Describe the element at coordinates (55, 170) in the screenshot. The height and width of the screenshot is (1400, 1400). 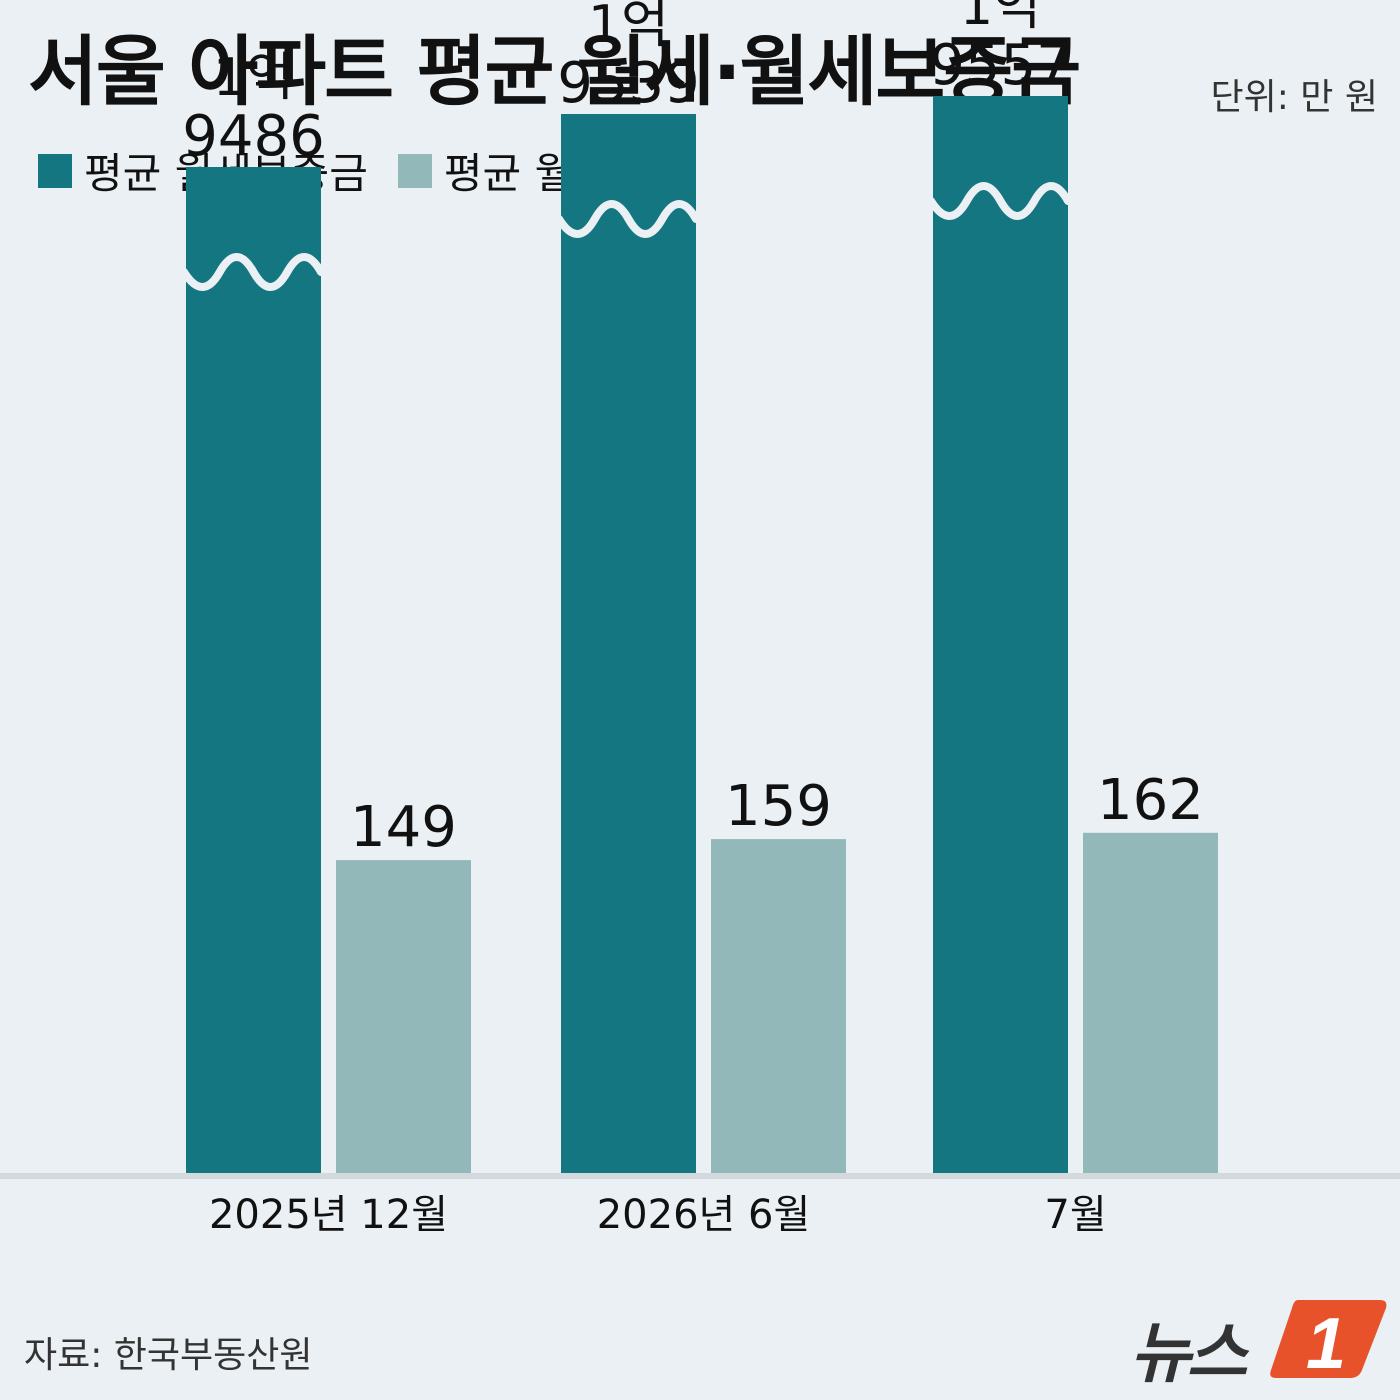
I see `legend-swatch-deposit` at that location.